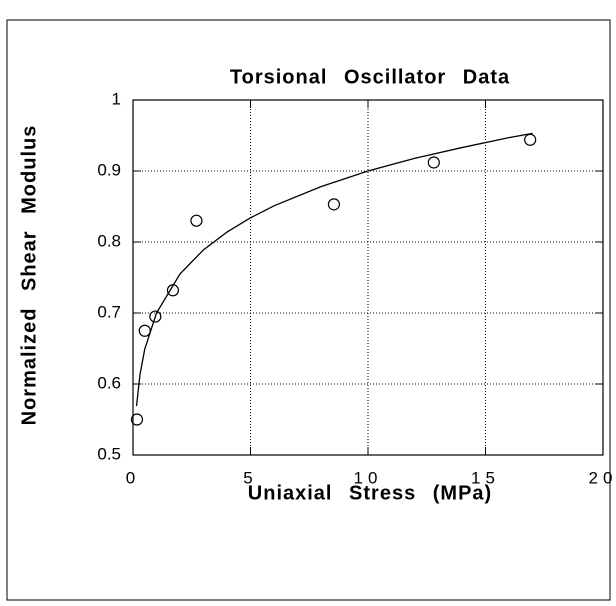 The image size is (616, 606). I want to click on x-tick-label: 10, so click(368, 477).